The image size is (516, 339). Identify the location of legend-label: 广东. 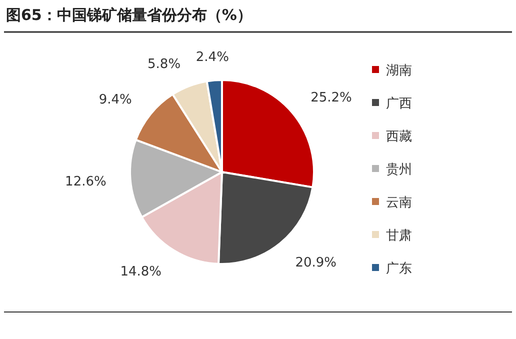
(399, 269).